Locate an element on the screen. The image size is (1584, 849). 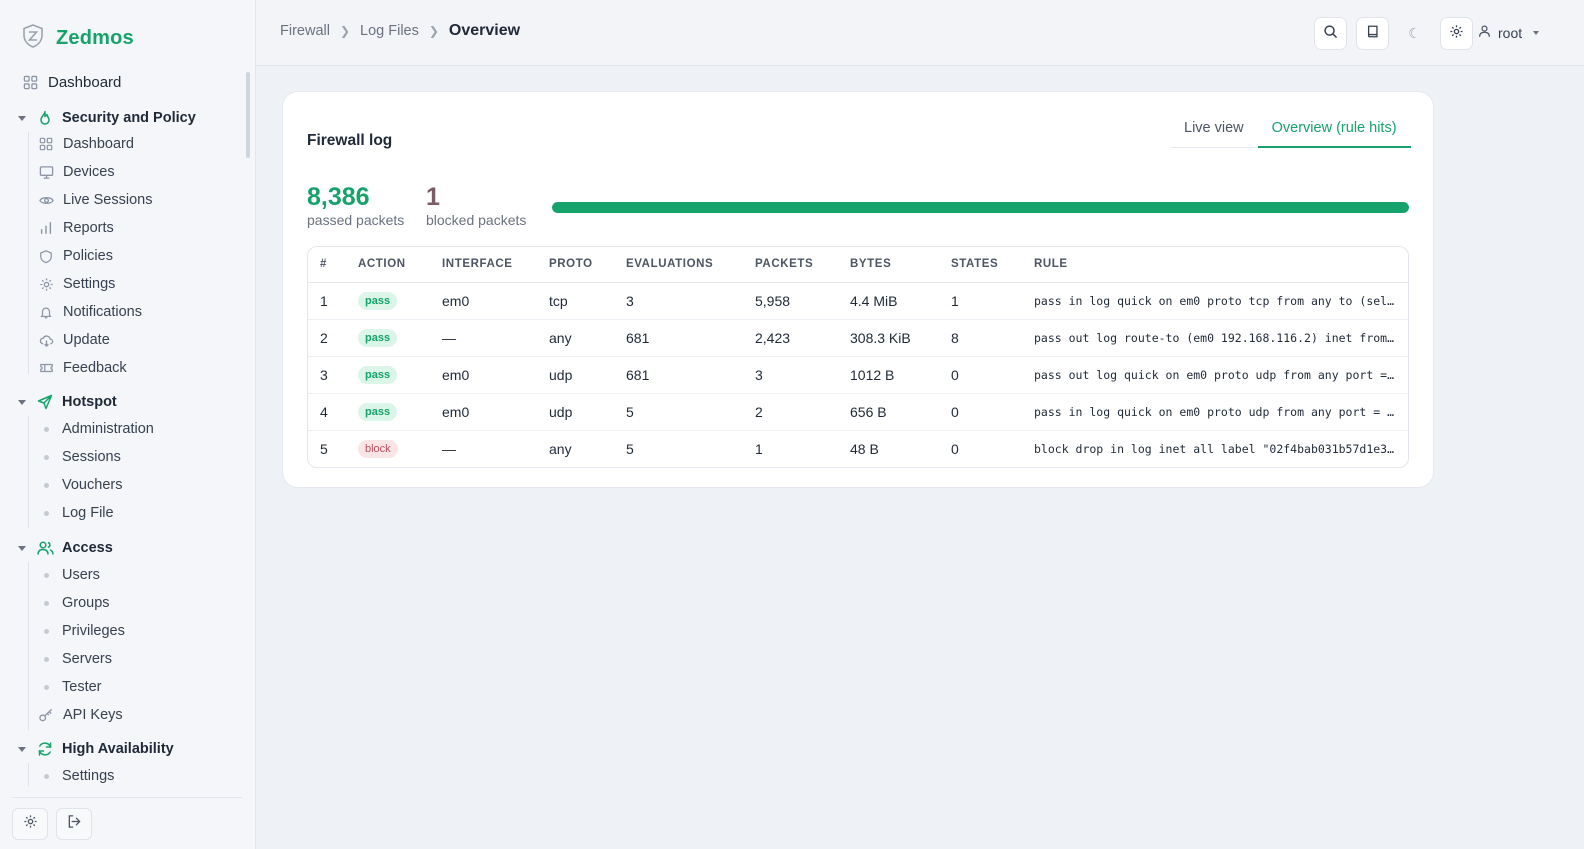
docs-button is located at coordinates (1372, 33).